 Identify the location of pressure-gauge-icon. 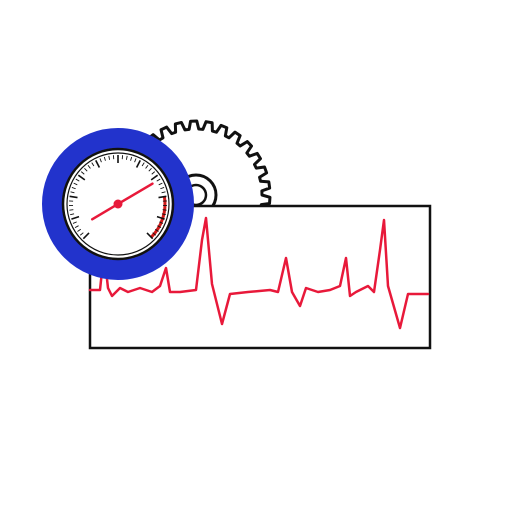
(118, 204).